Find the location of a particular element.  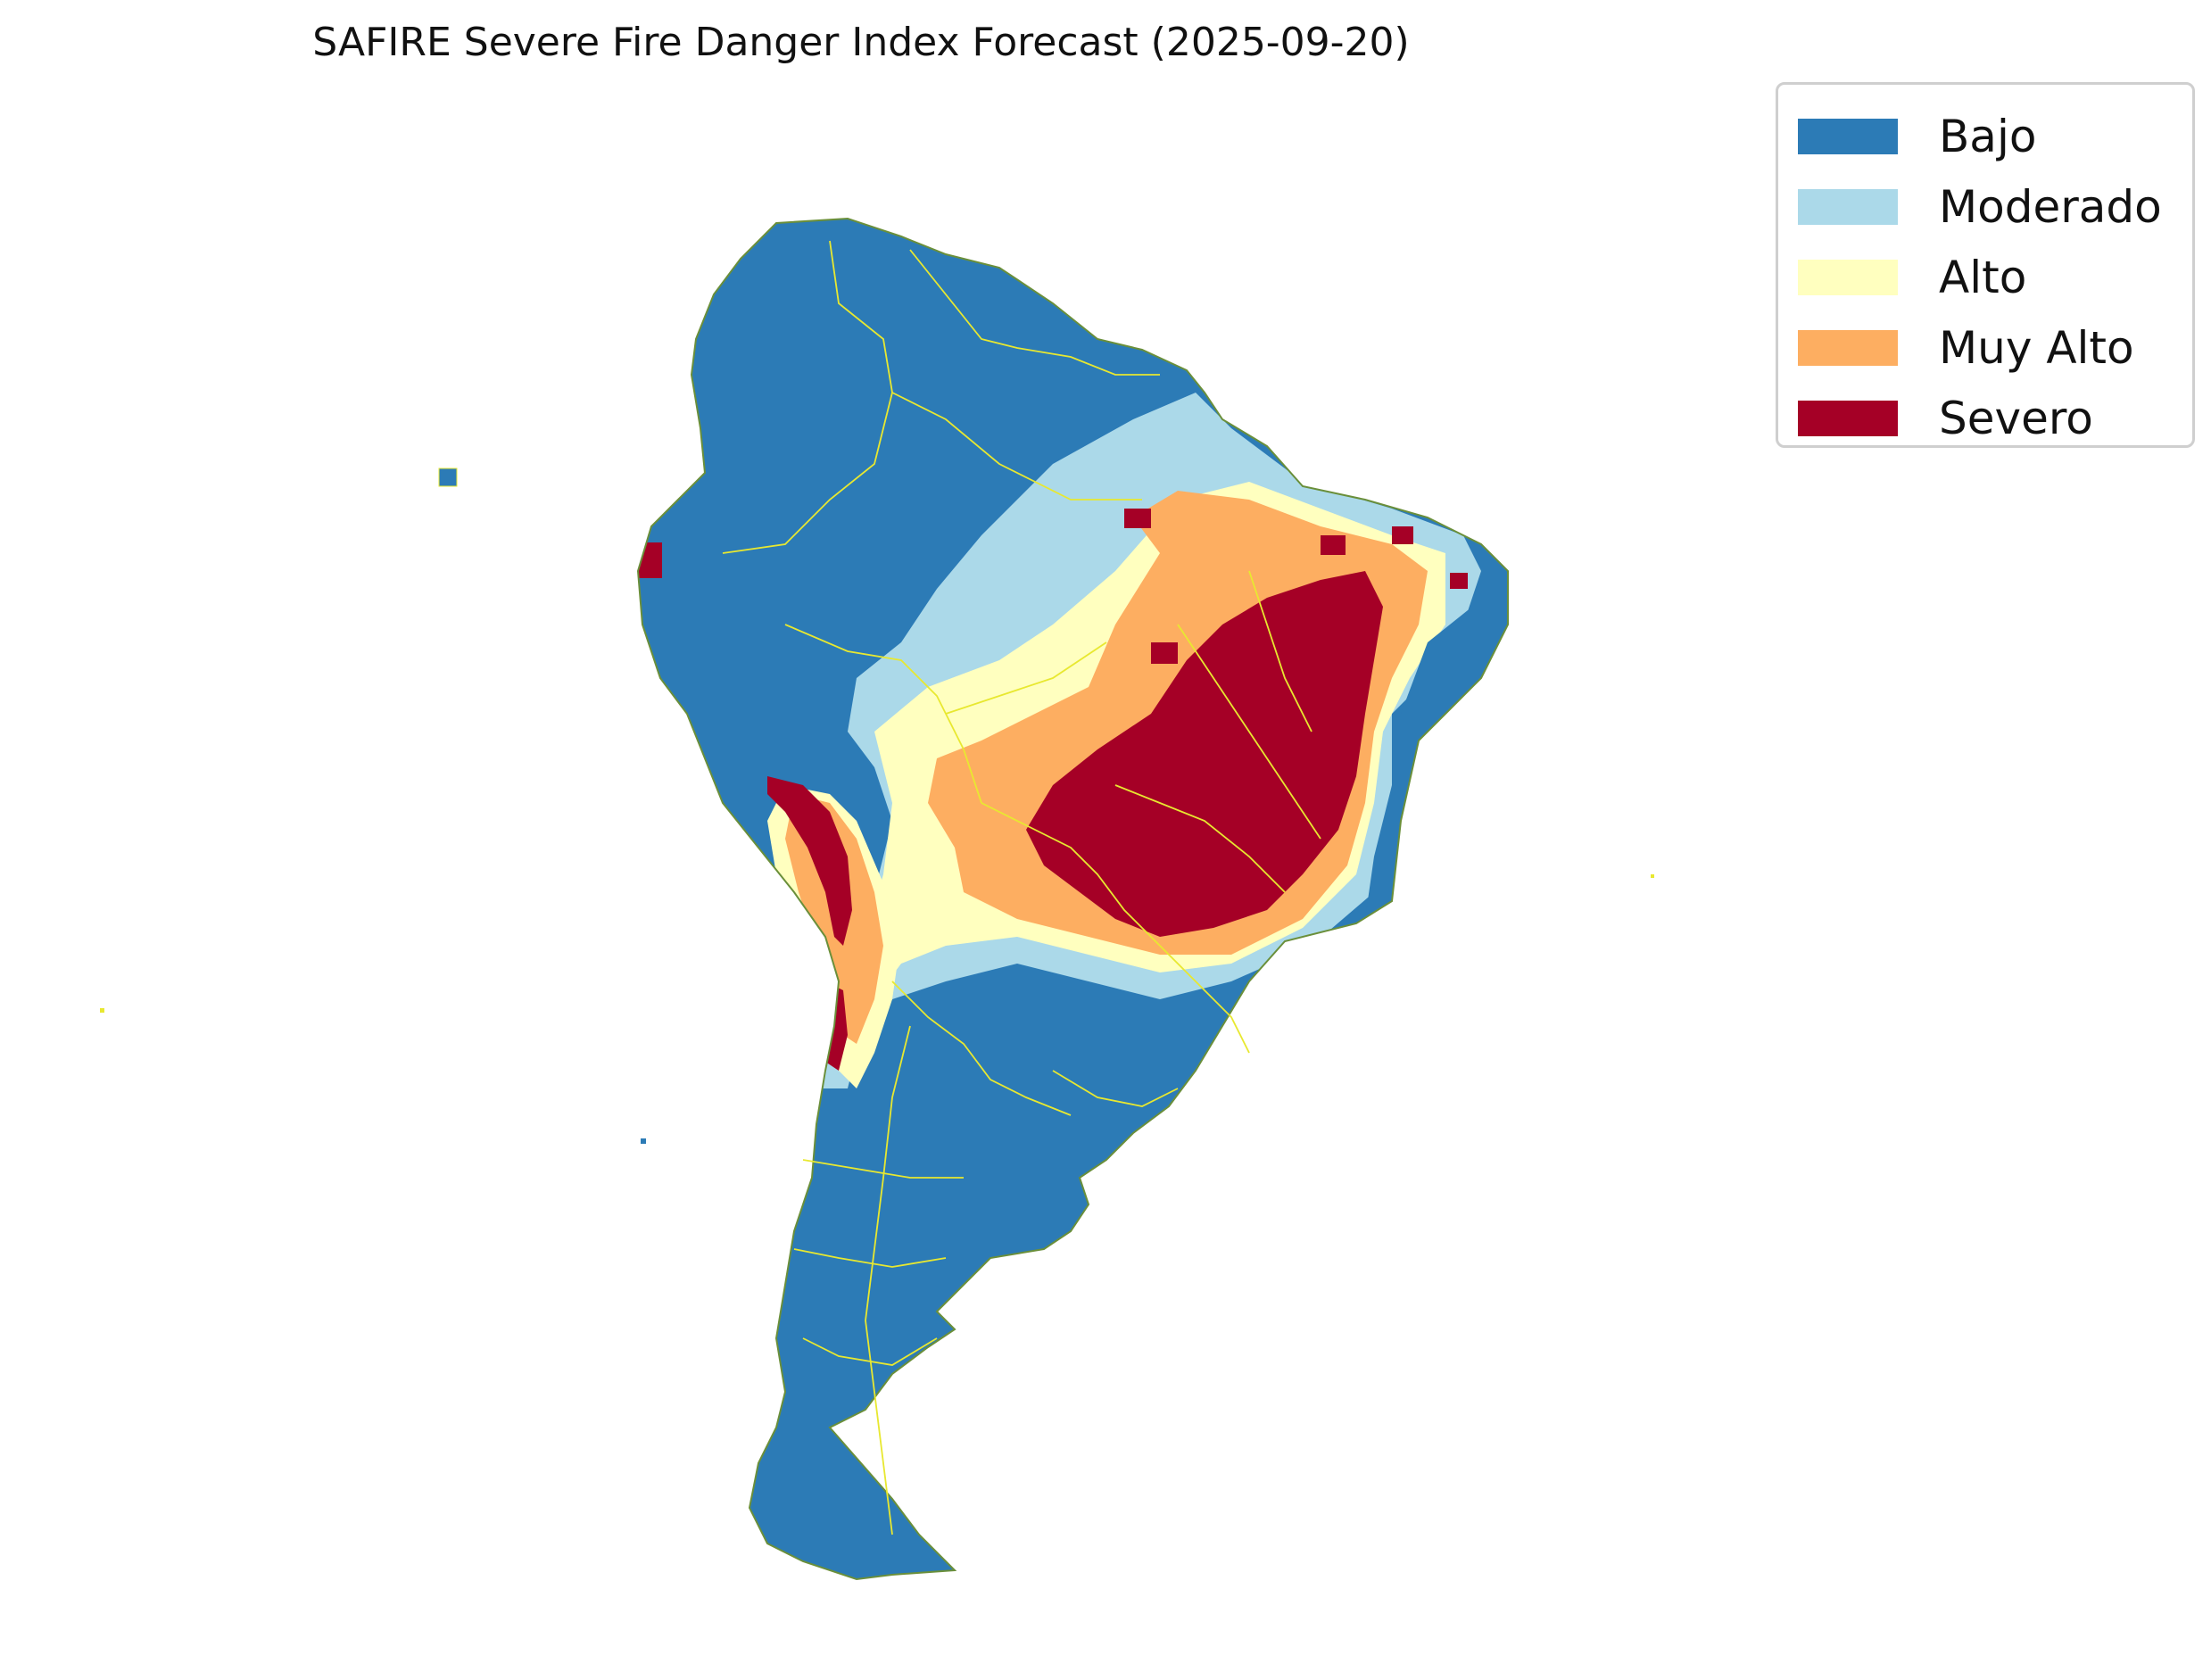

legend-item-alto: Alto is located at coordinates (1995, 277).